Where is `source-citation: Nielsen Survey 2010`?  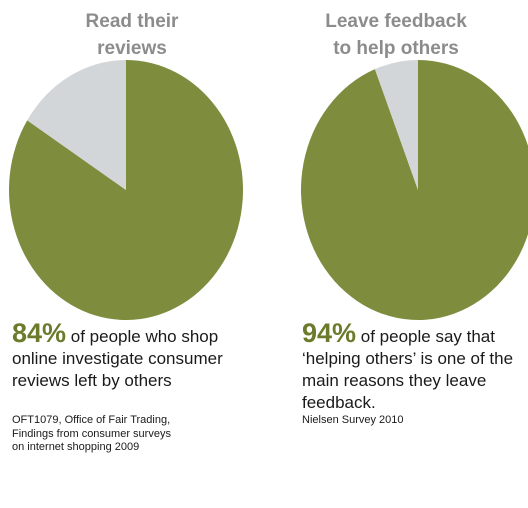 source-citation: Nielsen Survey 2010 is located at coordinates (353, 420).